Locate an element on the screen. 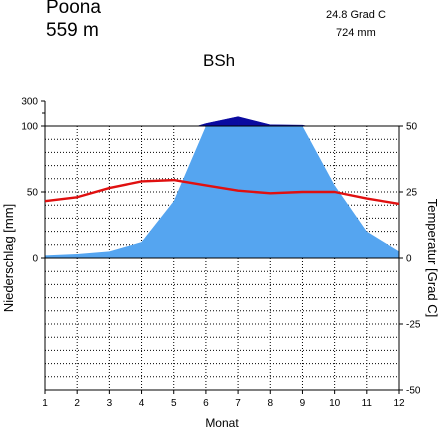 This screenshot has width=439, height=430. month-tick-label: 10 is located at coordinates (335, 403).